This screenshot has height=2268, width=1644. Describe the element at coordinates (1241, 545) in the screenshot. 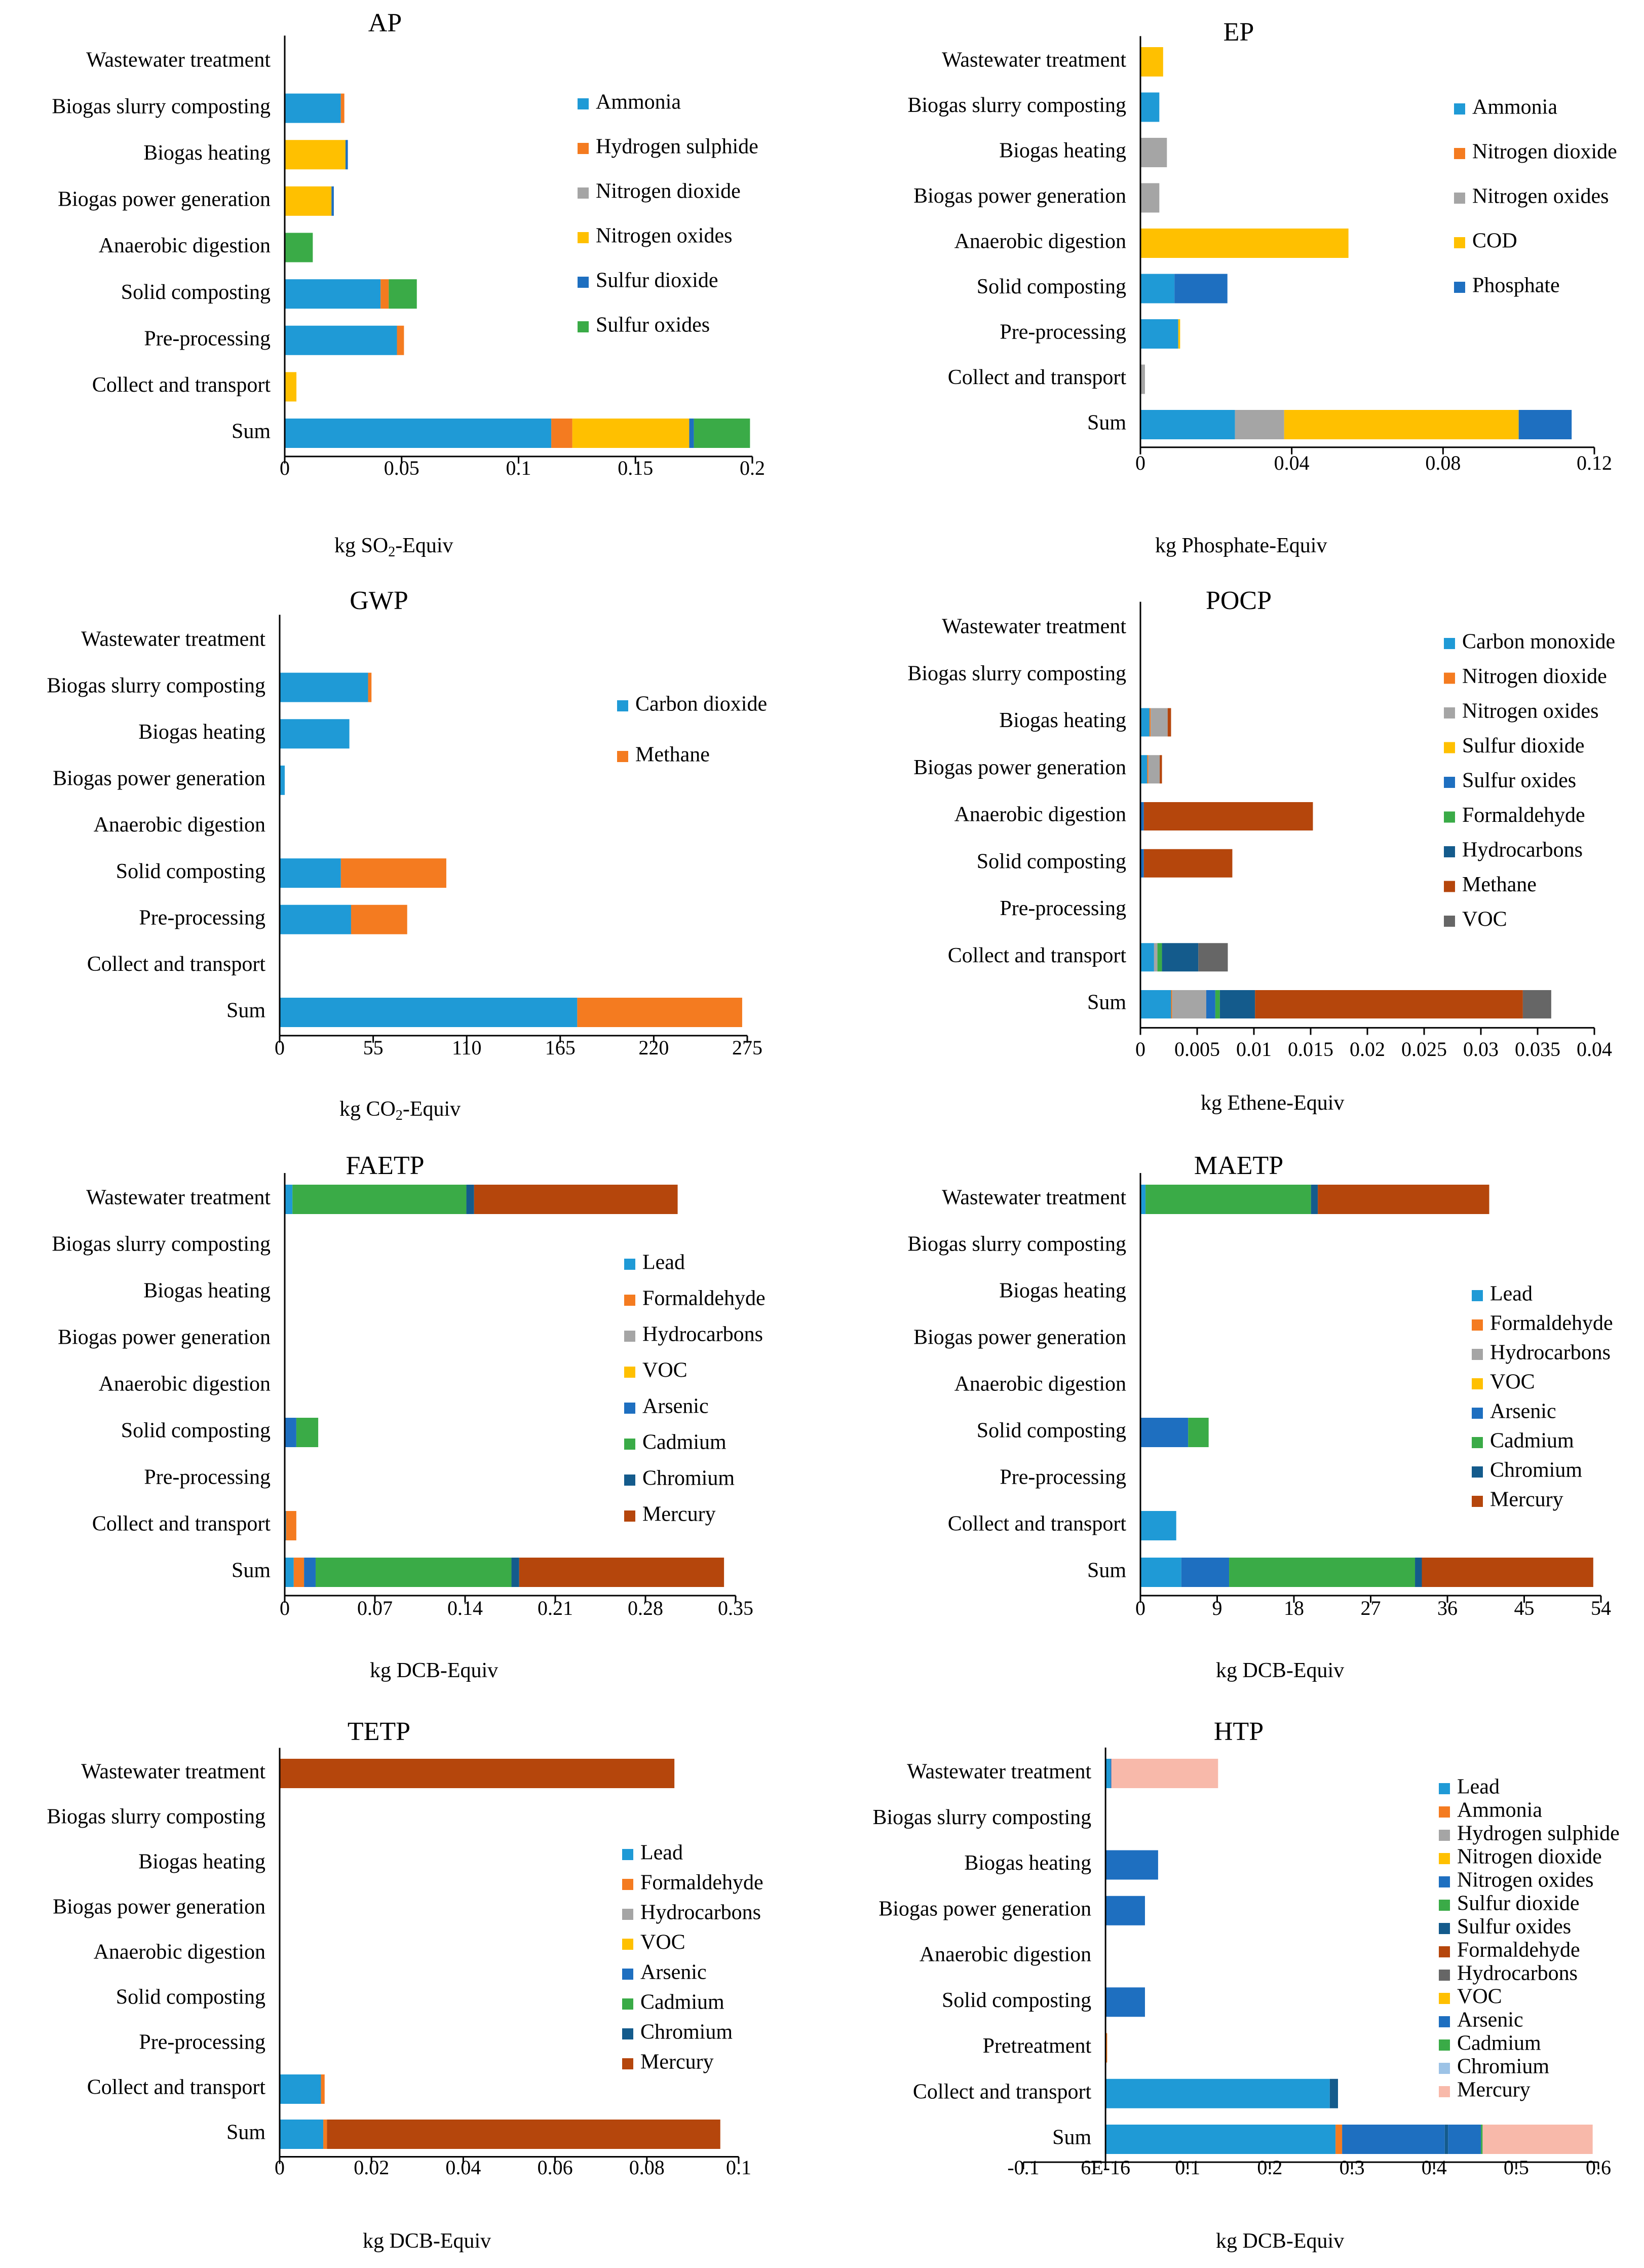

I see `x-axis-label: kg Phosphate-Equiv` at that location.